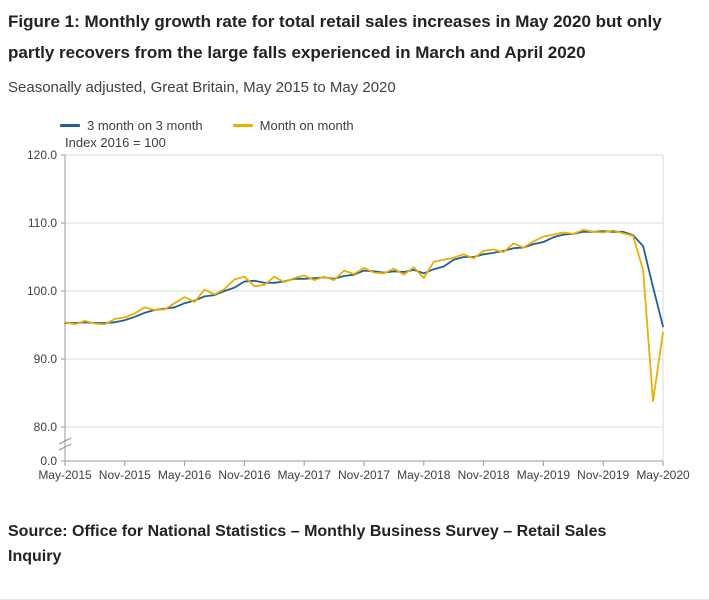 The height and width of the screenshot is (600, 709). Describe the element at coordinates (42, 223) in the screenshot. I see `svg-text: 110.0` at that location.